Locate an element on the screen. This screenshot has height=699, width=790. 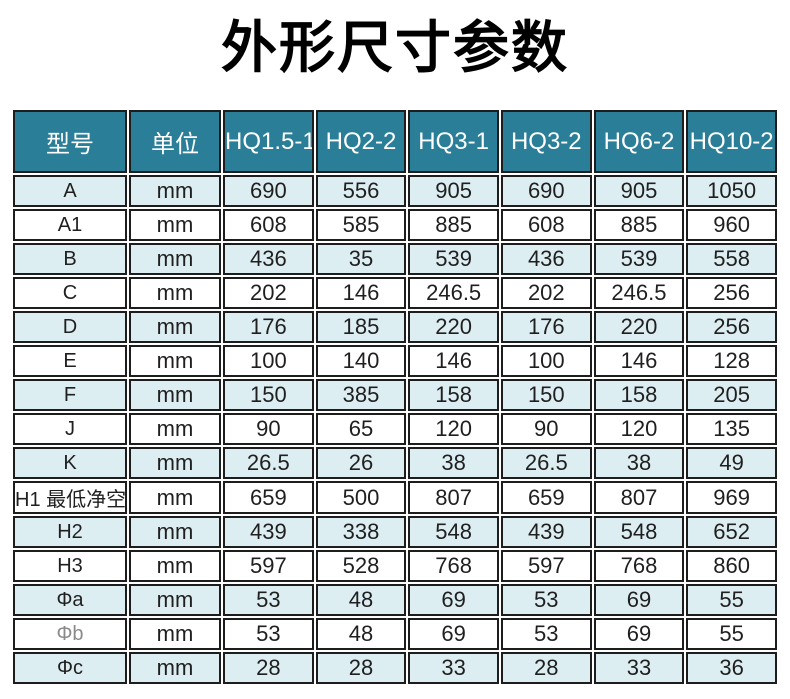
row-label-cell: H3 is located at coordinates (70, 566).